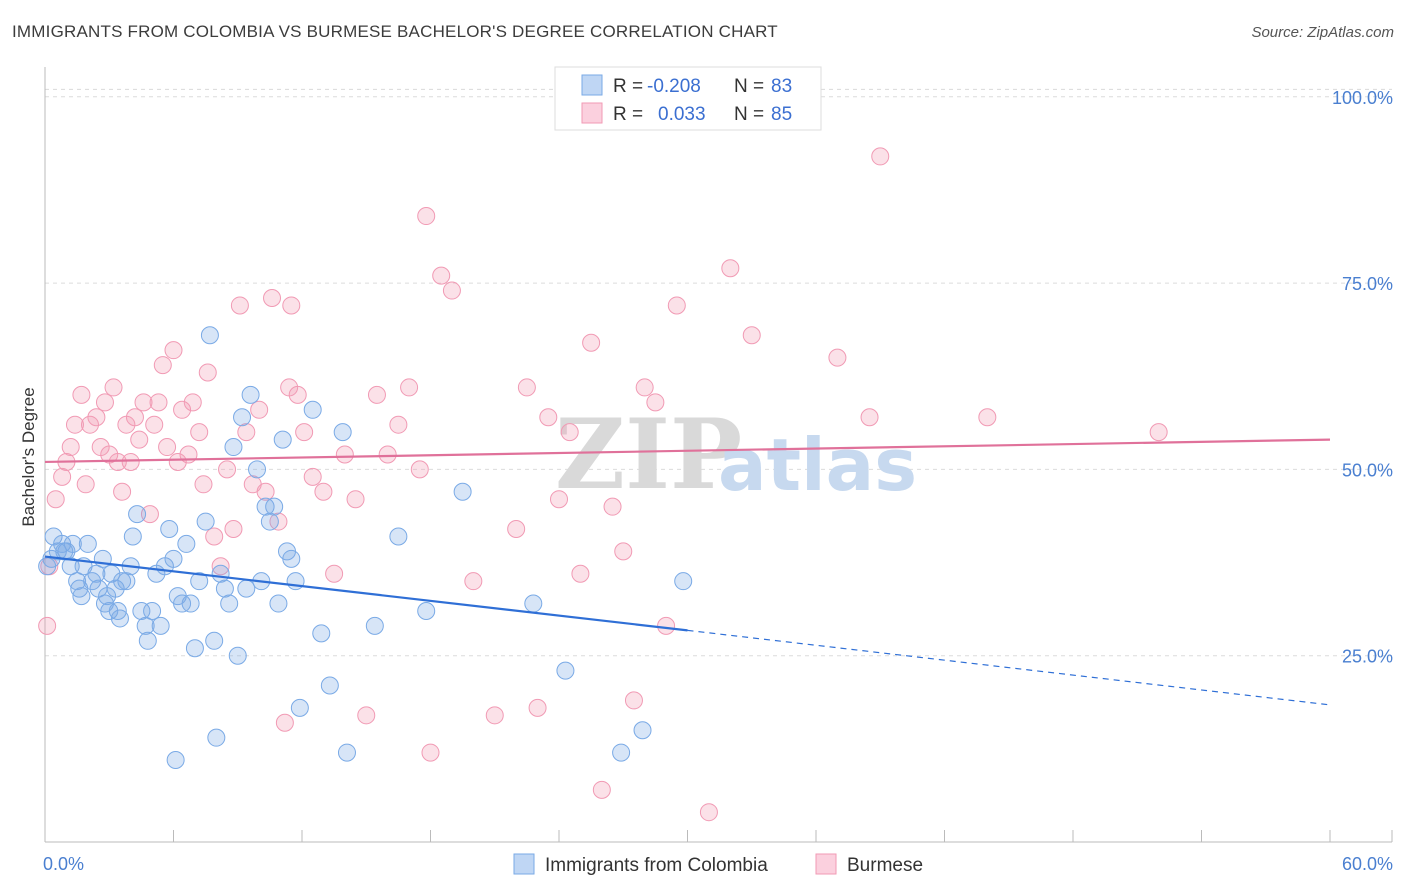 This screenshot has height=892, width=1406. I want to click on source-label: Source: ZipAtlas.com, so click(1322, 32).